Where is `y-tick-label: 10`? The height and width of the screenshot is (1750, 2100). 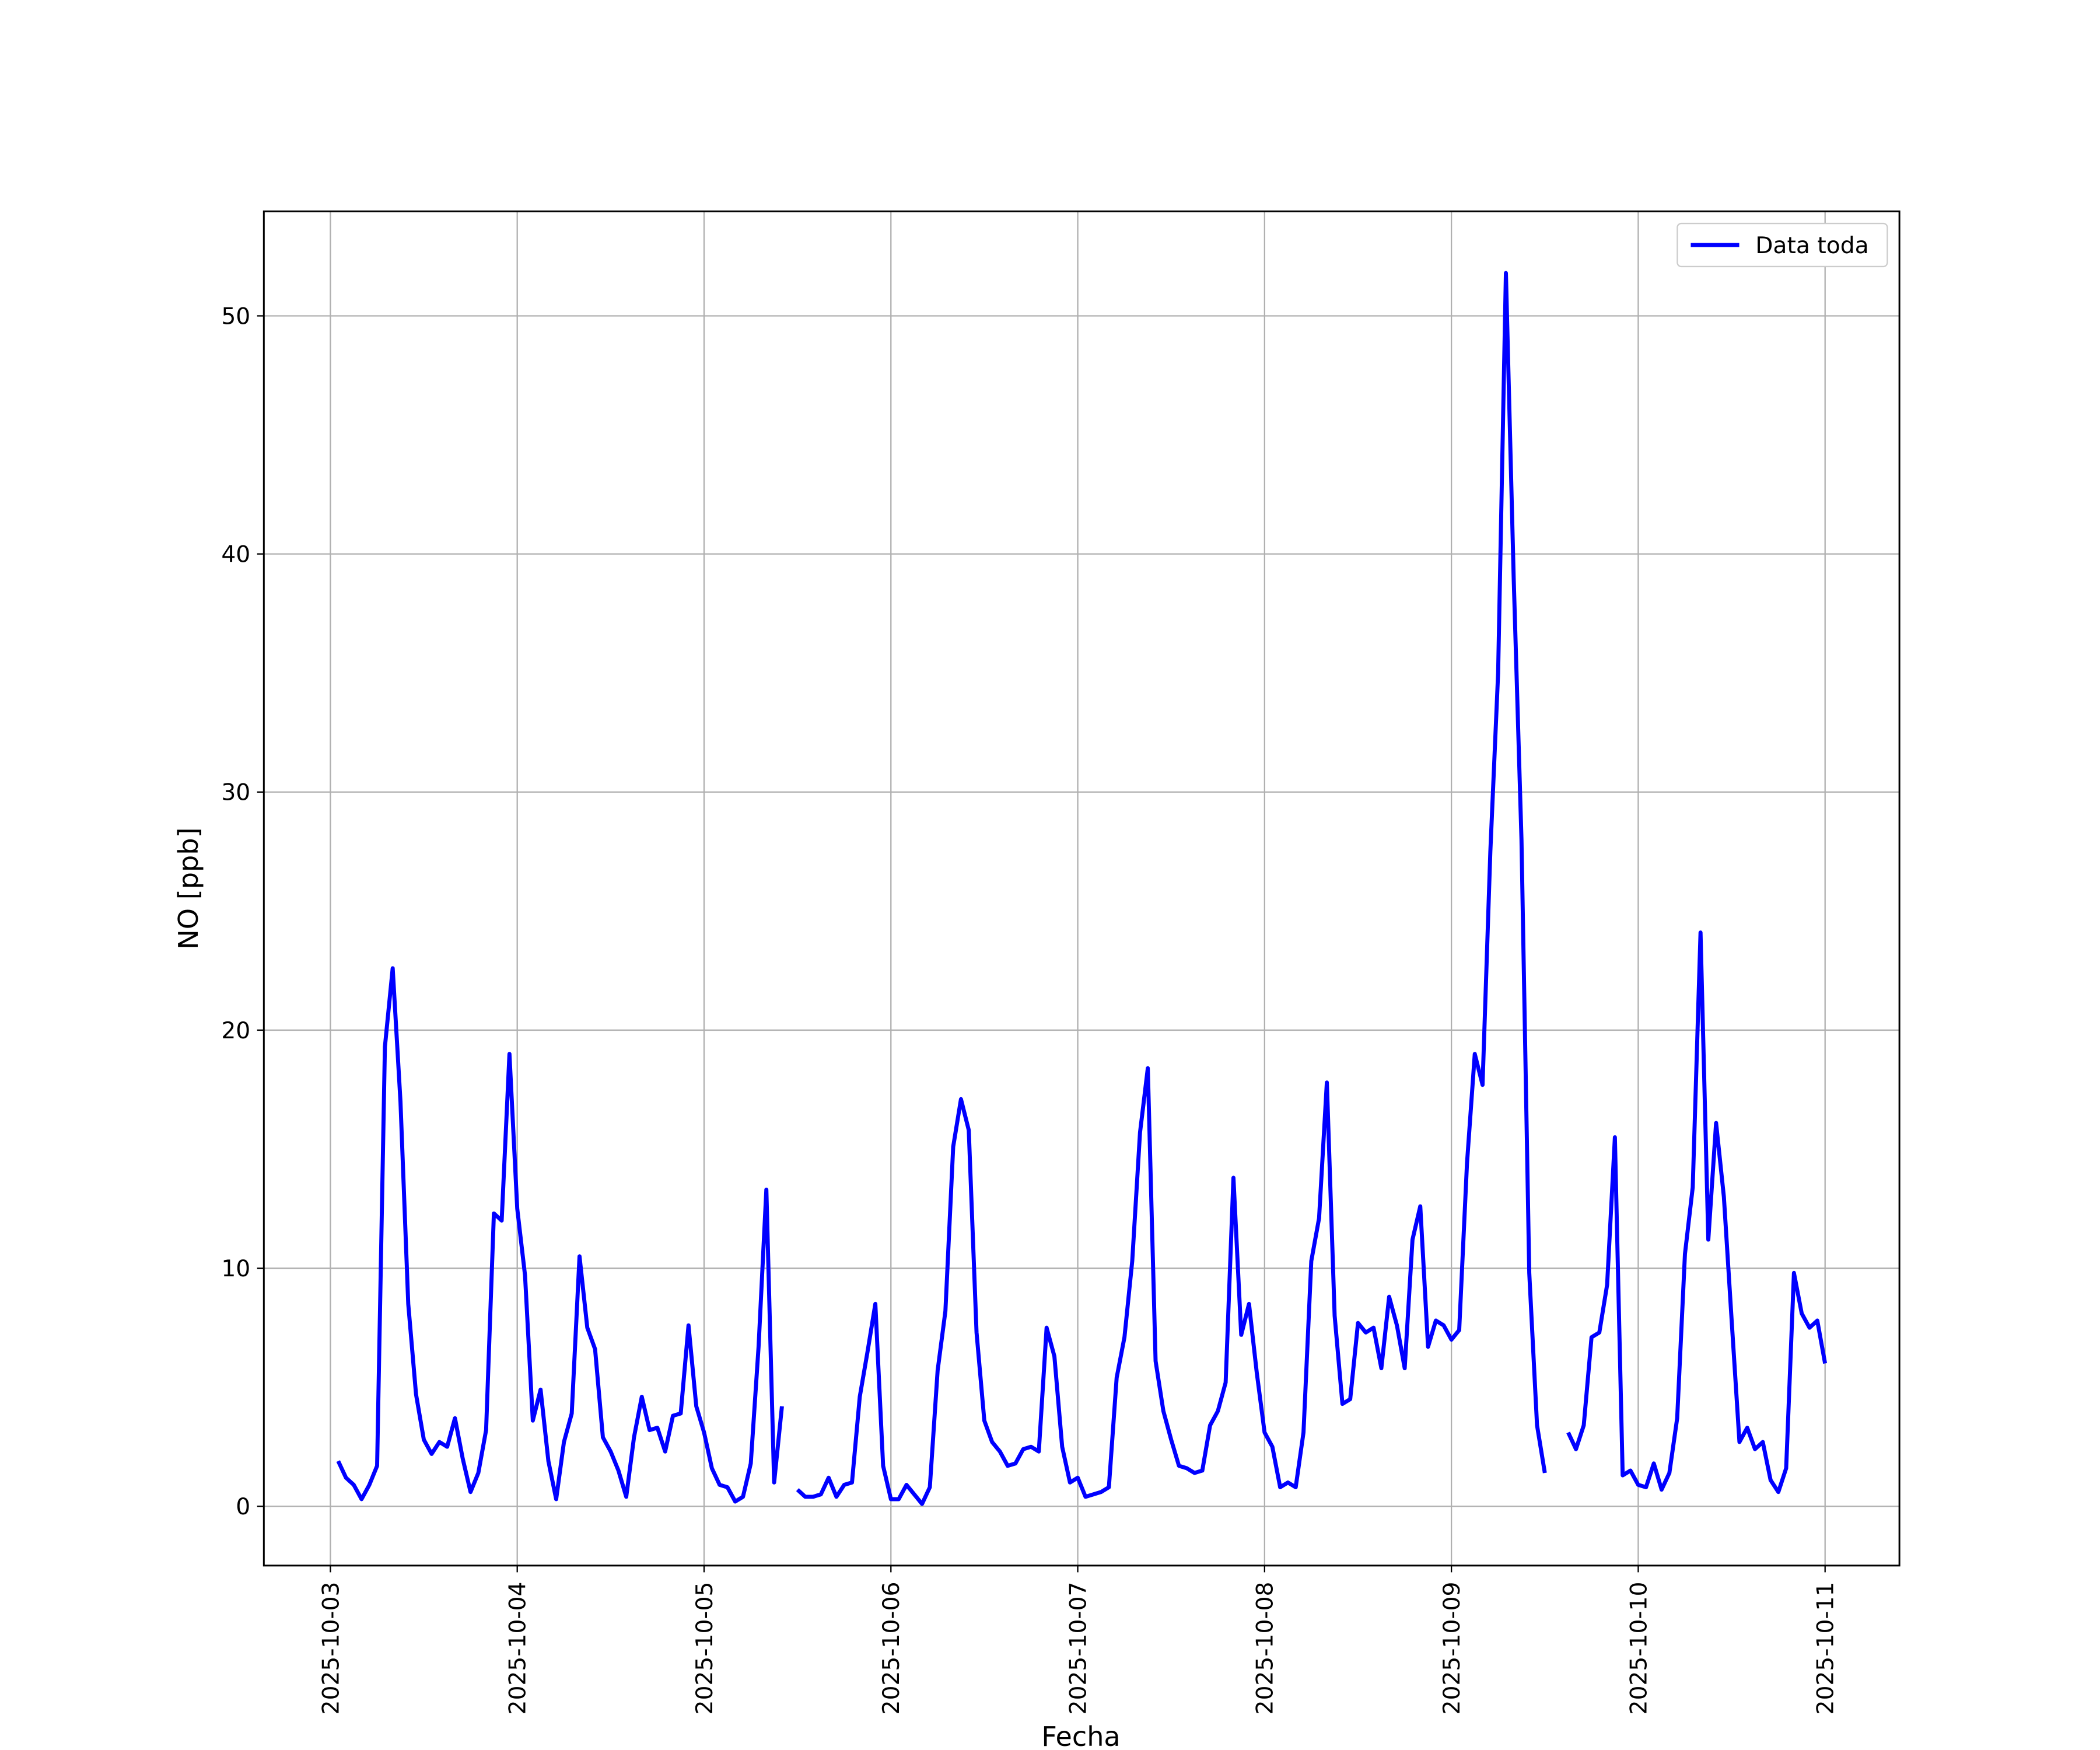 y-tick-label: 10 is located at coordinates (235, 1269).